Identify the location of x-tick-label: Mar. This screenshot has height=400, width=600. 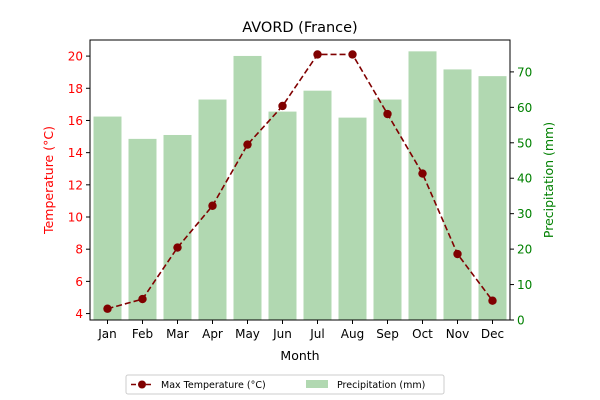
(177, 334).